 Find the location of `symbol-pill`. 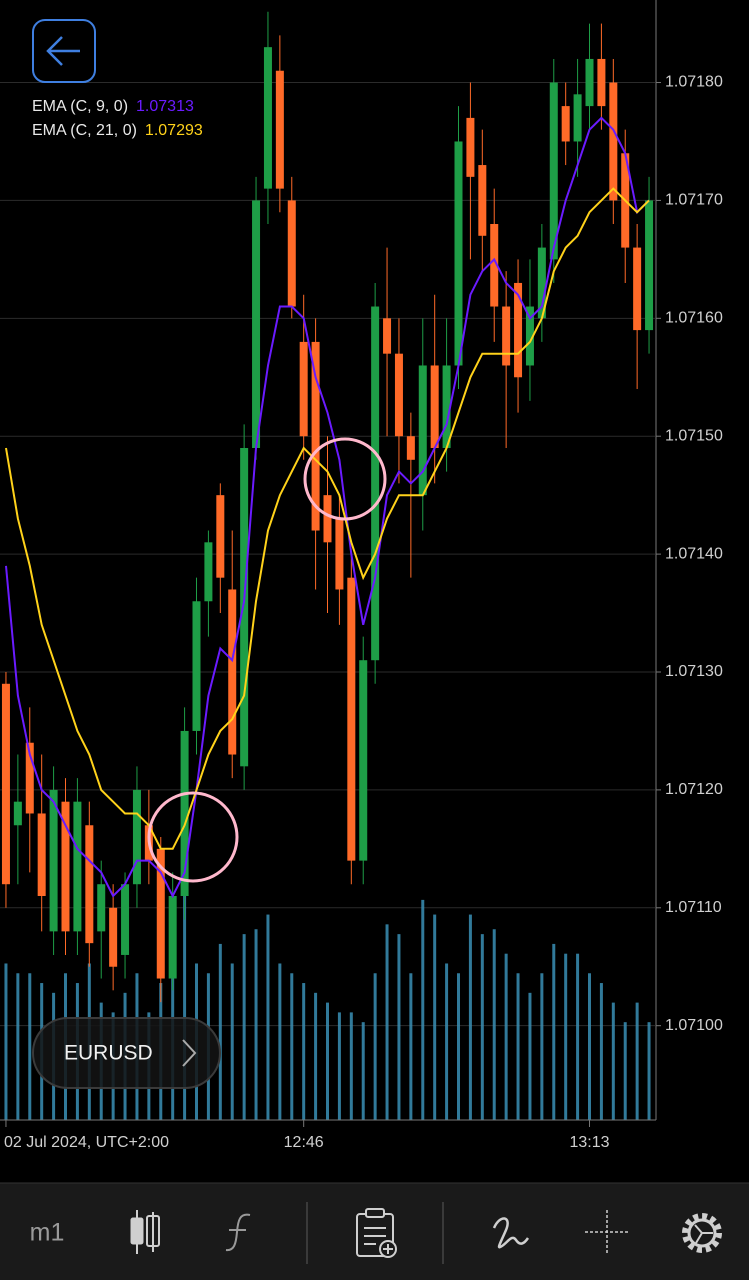

symbol-pill is located at coordinates (126, 1053).